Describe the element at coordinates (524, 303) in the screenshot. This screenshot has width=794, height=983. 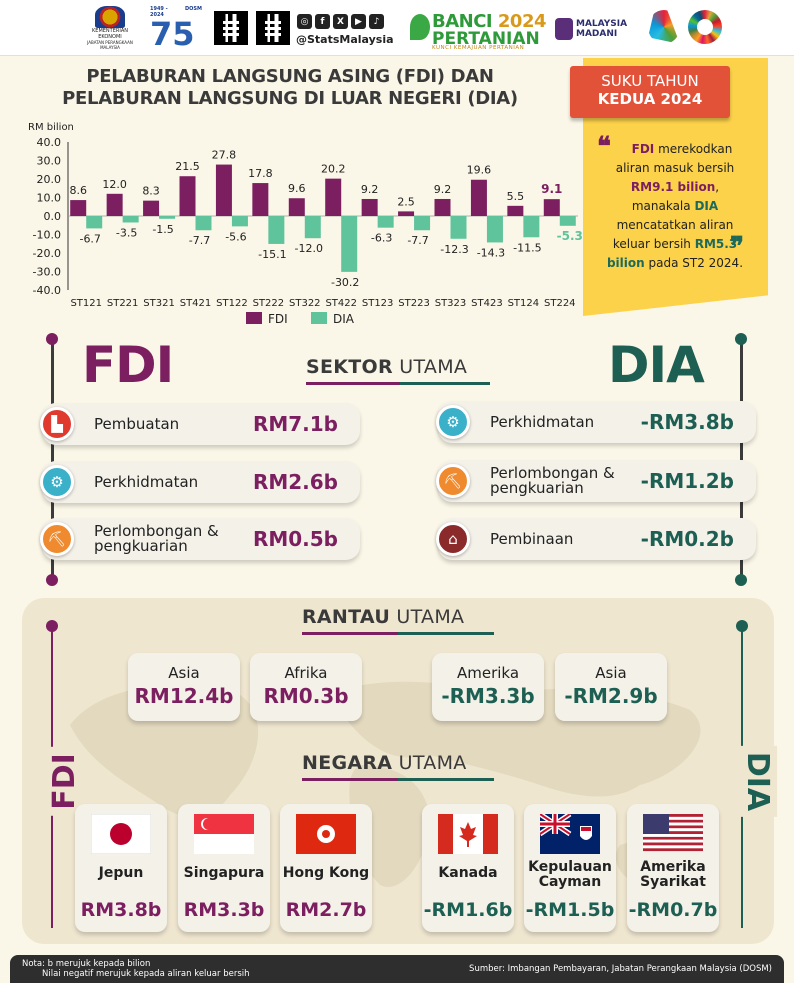
I see `x-tick-label: ST124` at that location.